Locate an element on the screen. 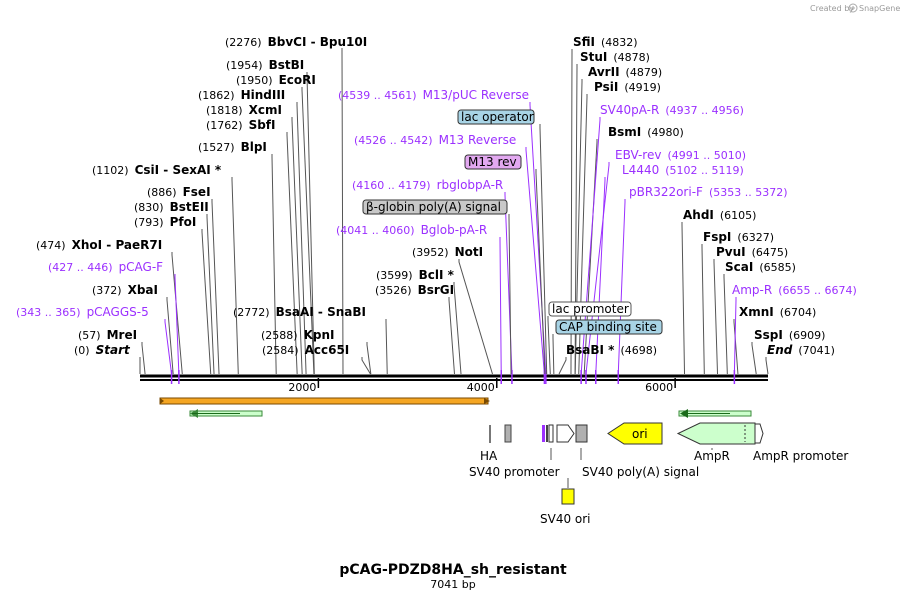 The height and width of the screenshot is (600, 907). site-label-amp-r: Amp-R (6655 .. 6674) is located at coordinates (794, 290).